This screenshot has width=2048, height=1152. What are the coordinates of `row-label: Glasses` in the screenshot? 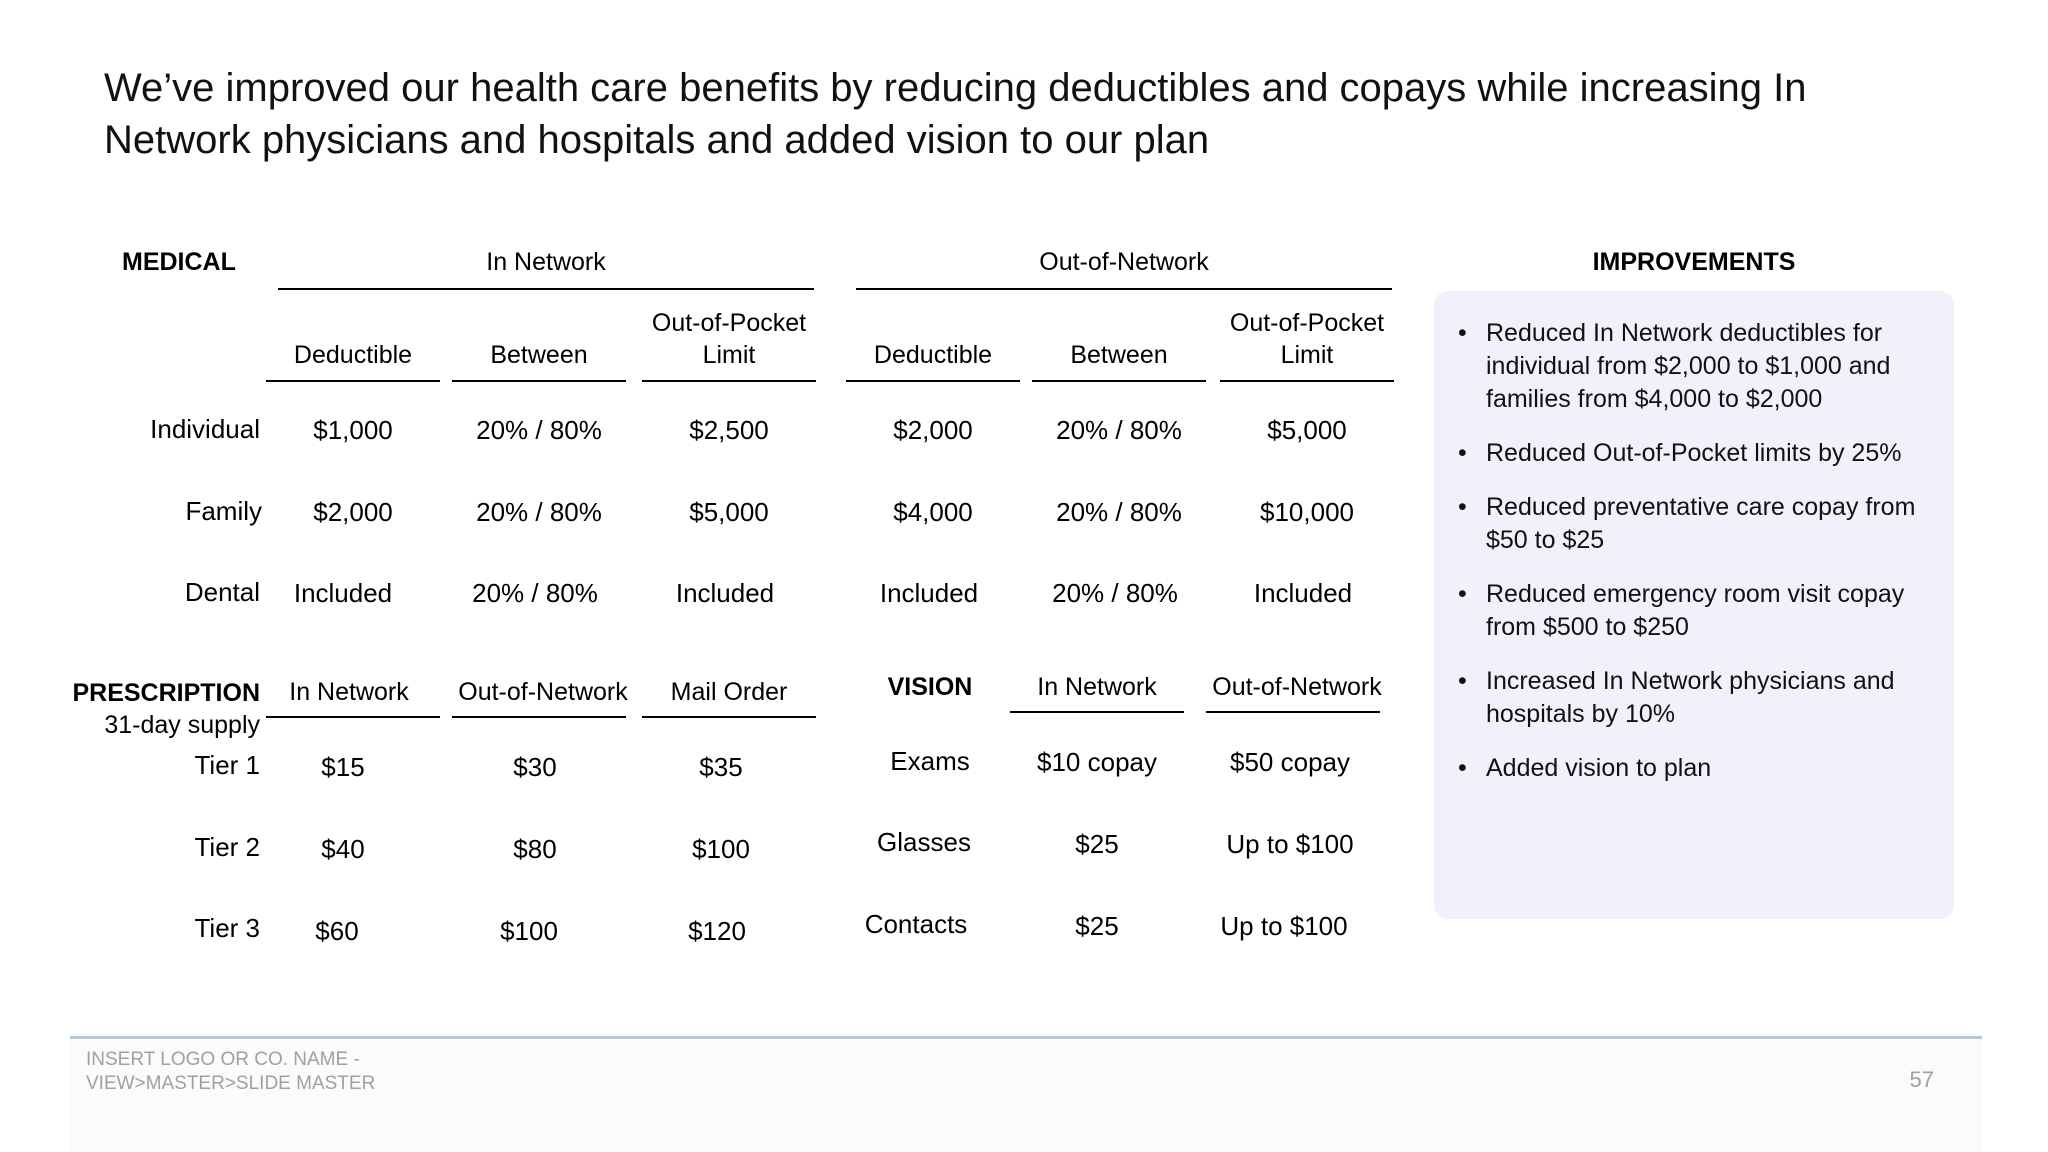 It's located at (924, 842).